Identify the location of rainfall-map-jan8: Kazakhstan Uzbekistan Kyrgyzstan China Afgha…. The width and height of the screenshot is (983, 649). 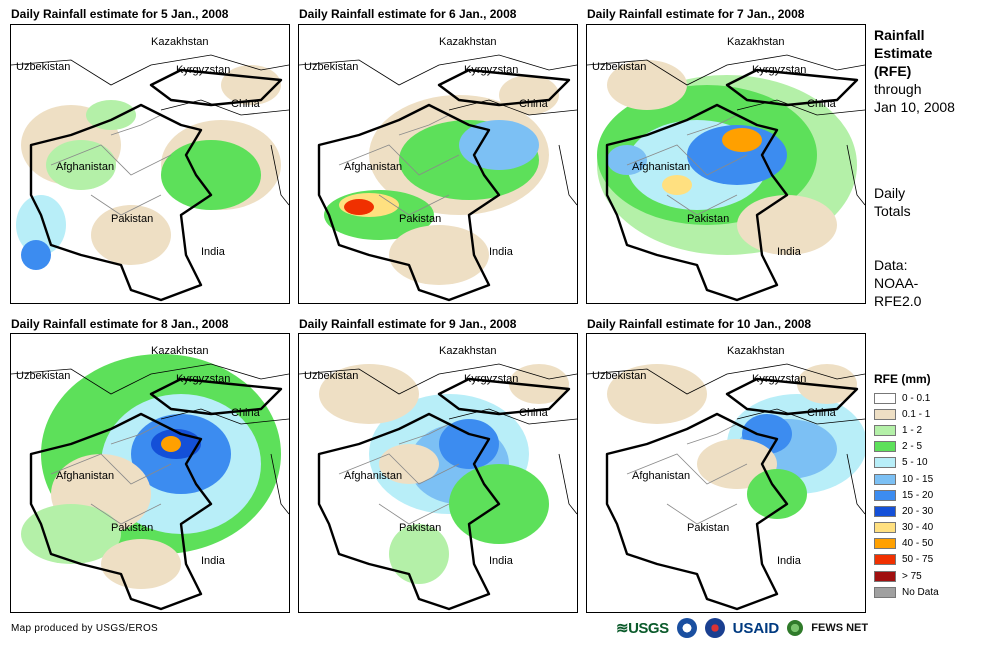
(150, 473).